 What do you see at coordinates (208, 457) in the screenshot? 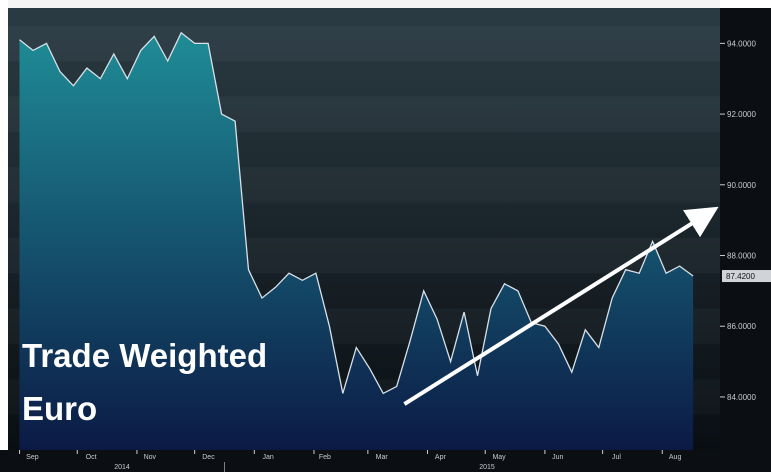
I see `x-tick-label: Dec` at bounding box center [208, 457].